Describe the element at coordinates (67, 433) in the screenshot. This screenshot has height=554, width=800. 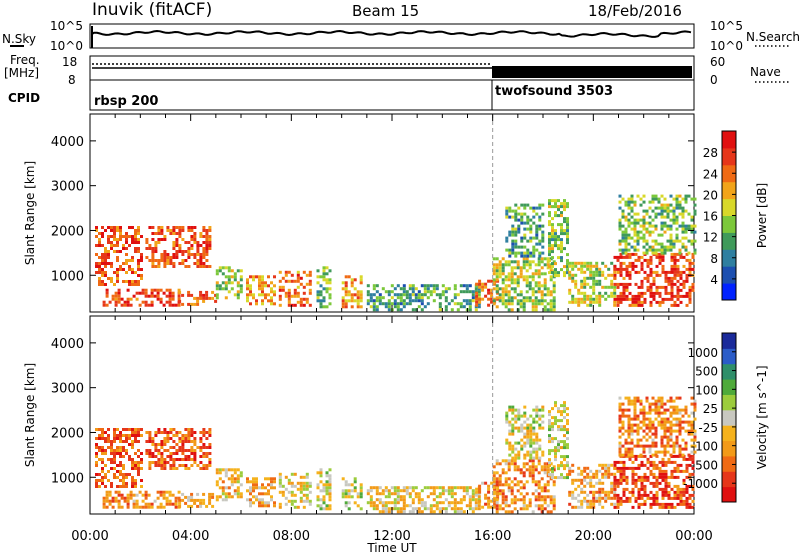
I see `y-tick-label: 2000` at that location.